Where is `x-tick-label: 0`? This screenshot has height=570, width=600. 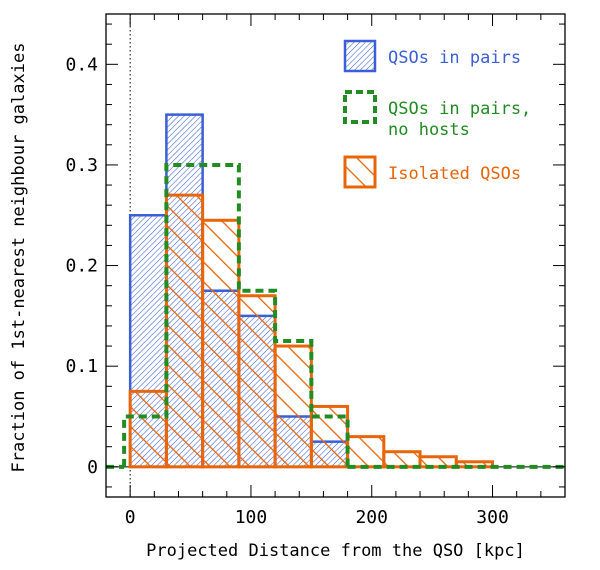 x-tick-label: 0 is located at coordinates (130, 517).